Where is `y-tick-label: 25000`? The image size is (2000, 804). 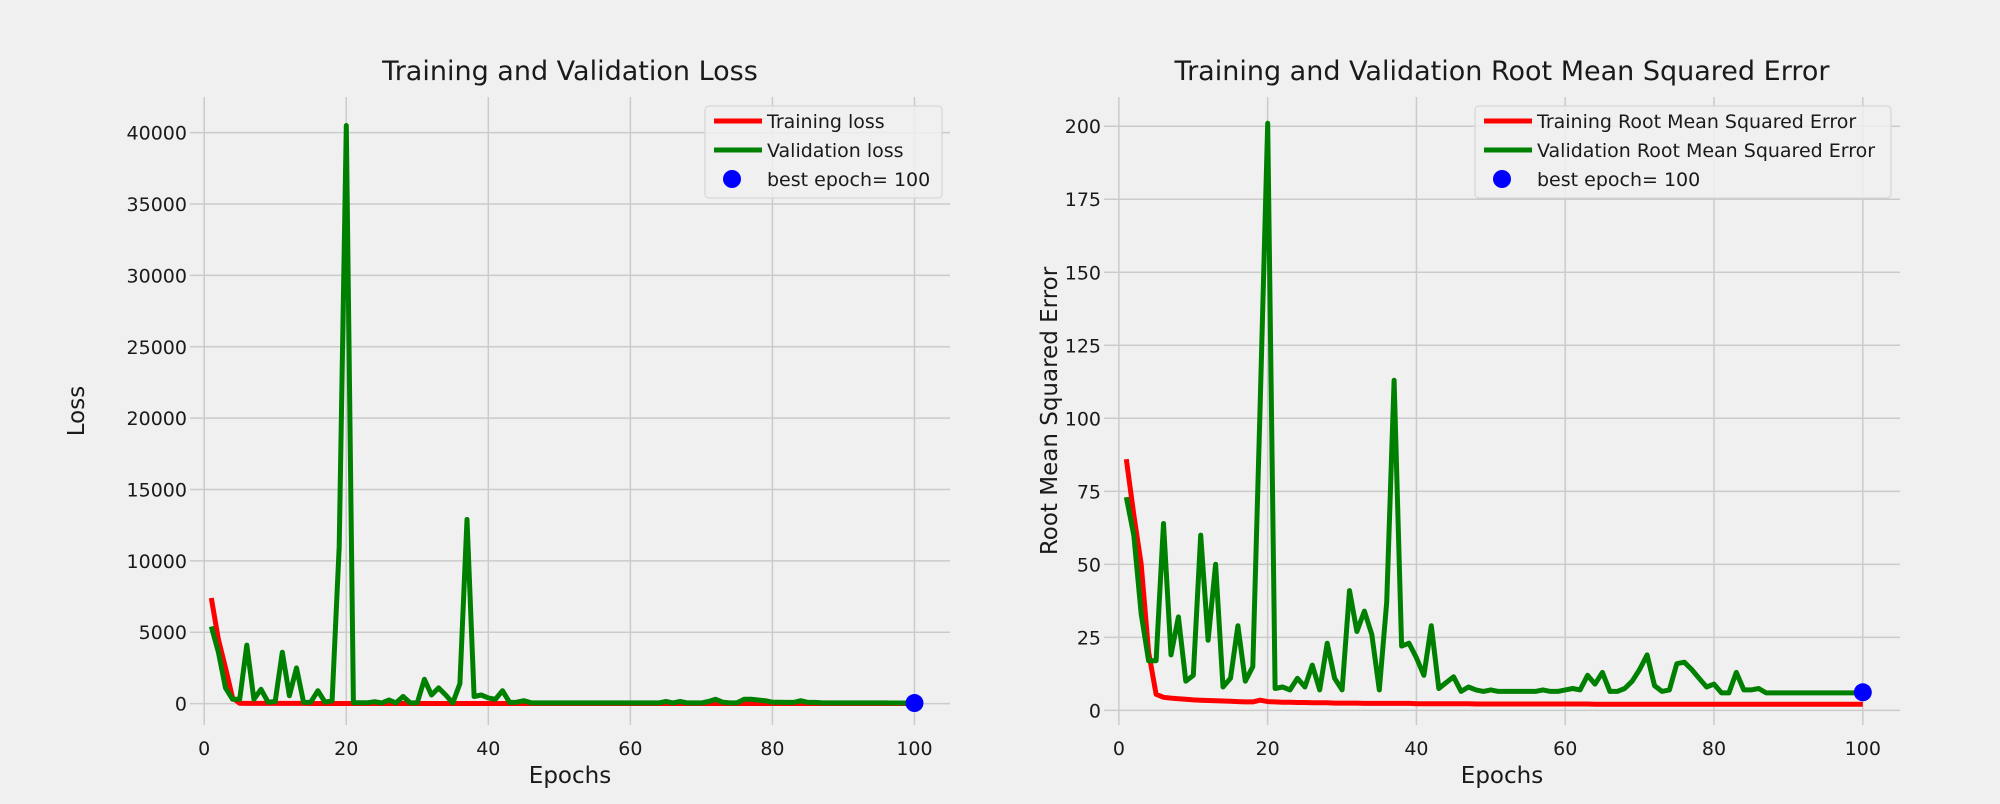
y-tick-label: 25000 is located at coordinates (157, 348).